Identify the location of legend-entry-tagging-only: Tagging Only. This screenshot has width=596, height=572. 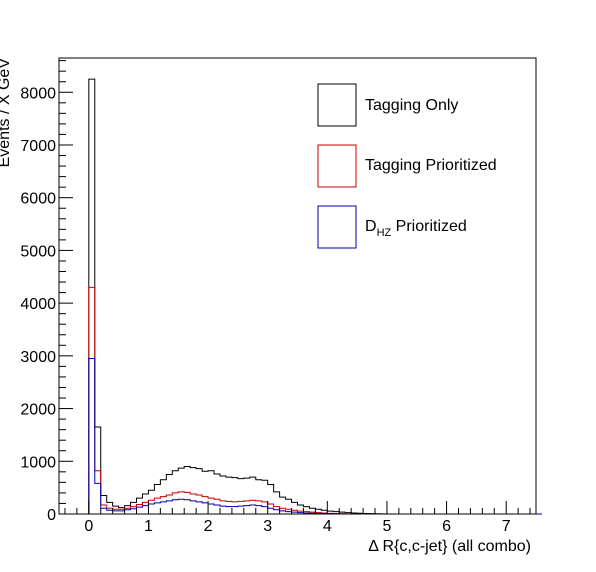
(387, 105).